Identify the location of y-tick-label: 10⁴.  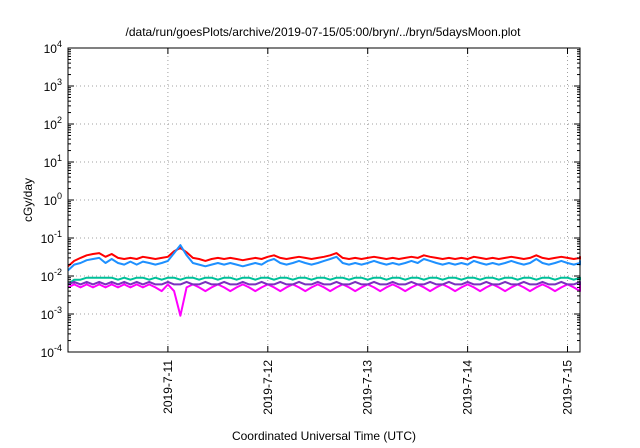
(53, 47).